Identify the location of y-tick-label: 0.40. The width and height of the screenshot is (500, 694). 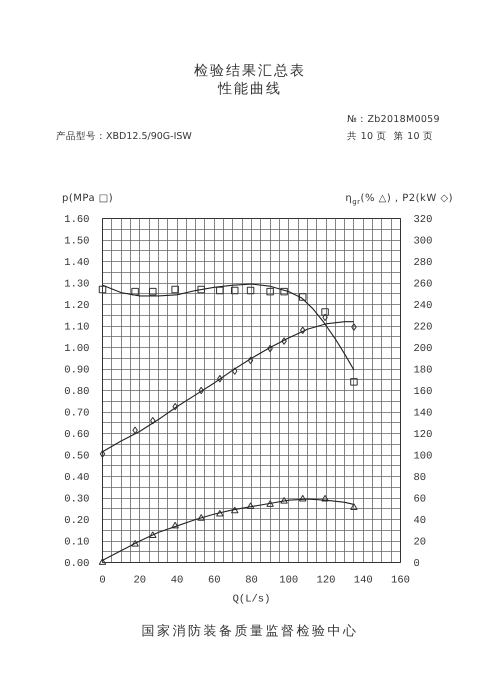
(77, 478).